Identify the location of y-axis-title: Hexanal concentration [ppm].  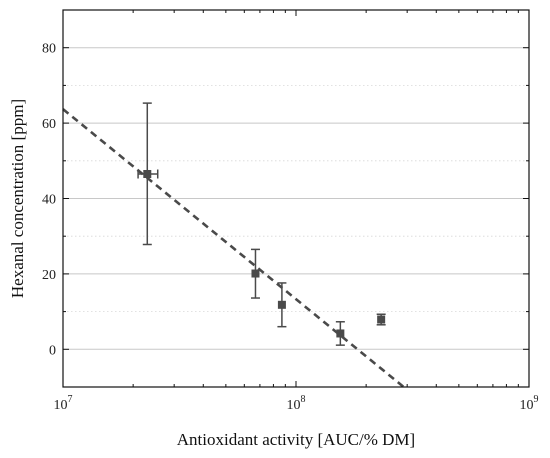
(17, 198).